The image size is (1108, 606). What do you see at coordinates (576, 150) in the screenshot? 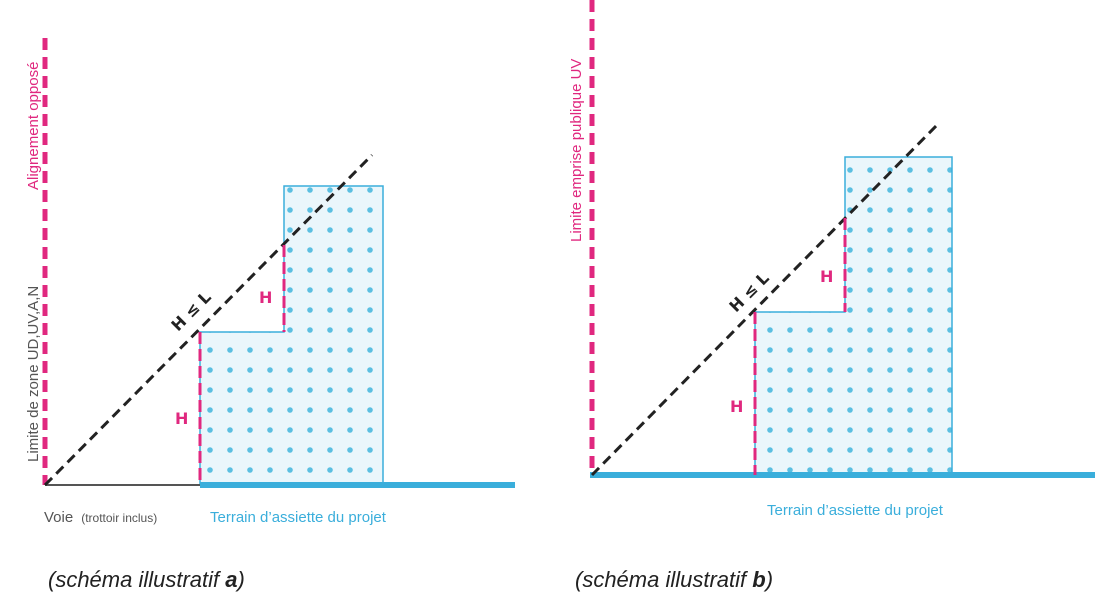
I see `boundary-label-b: Limite emprise publique UV` at bounding box center [576, 150].